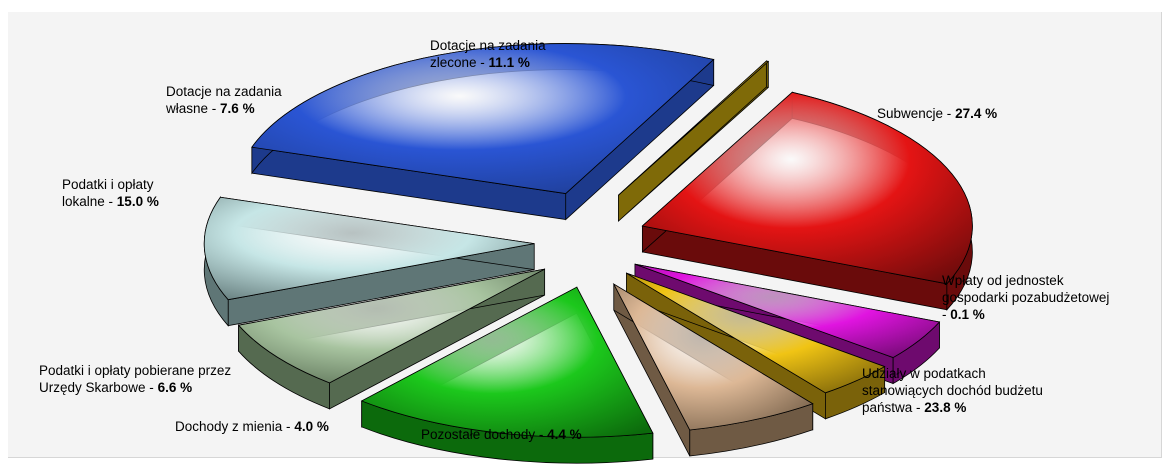  Describe the element at coordinates (311, 426) in the screenshot. I see `slice-value-label: 4.0 %` at that location.